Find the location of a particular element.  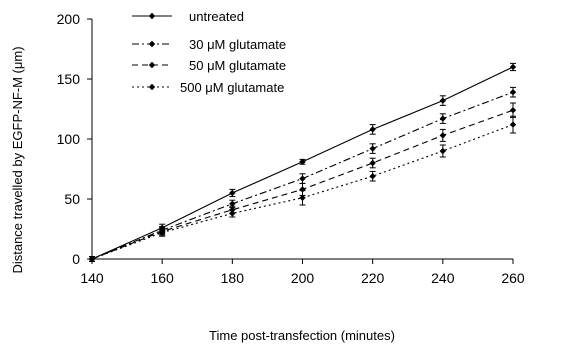

y-tick-label: 0 is located at coordinates (76, 259).